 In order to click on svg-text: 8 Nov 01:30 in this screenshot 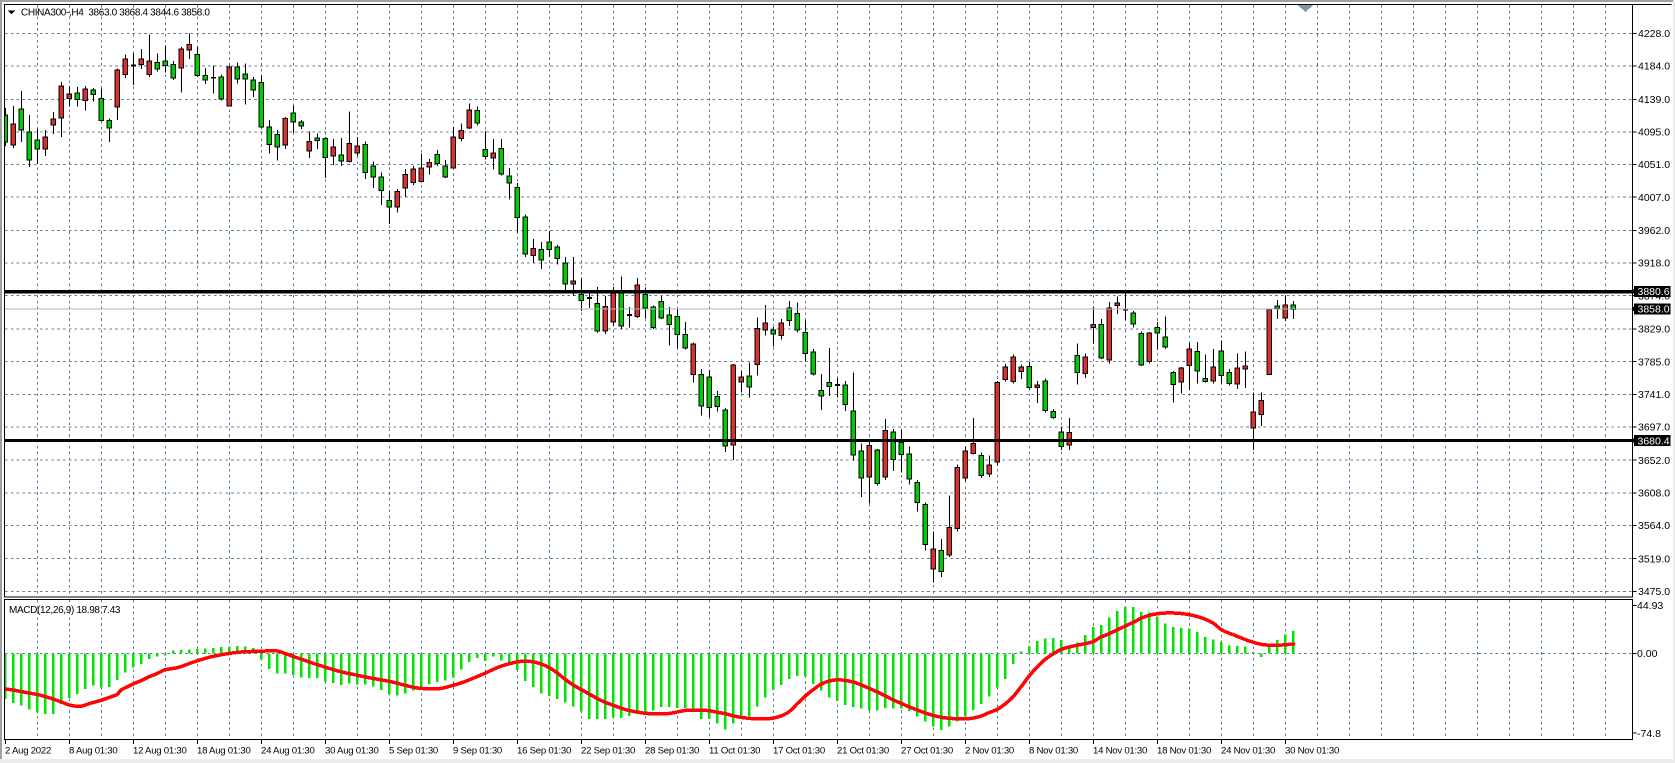, I will do `click(1053, 751)`.